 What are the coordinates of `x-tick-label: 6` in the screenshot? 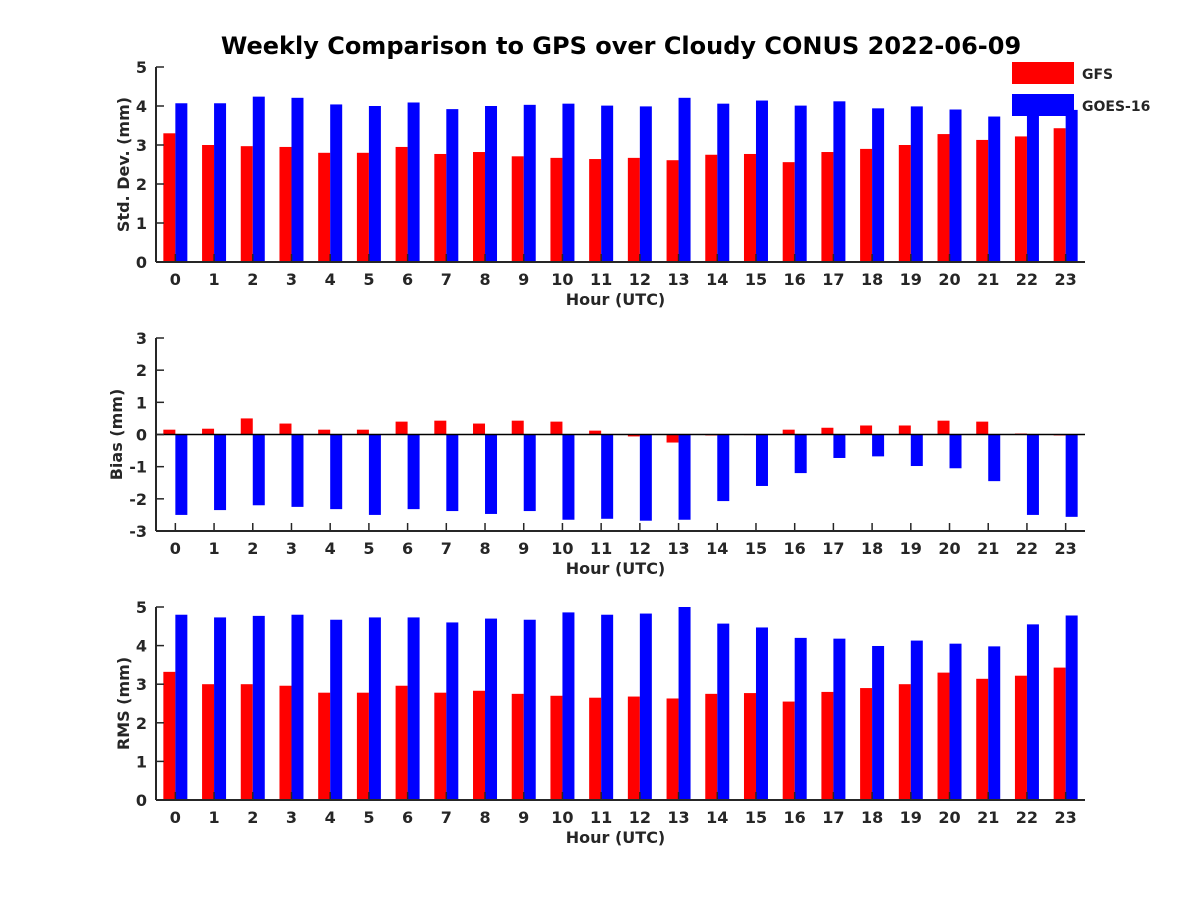 It's located at (407, 279).